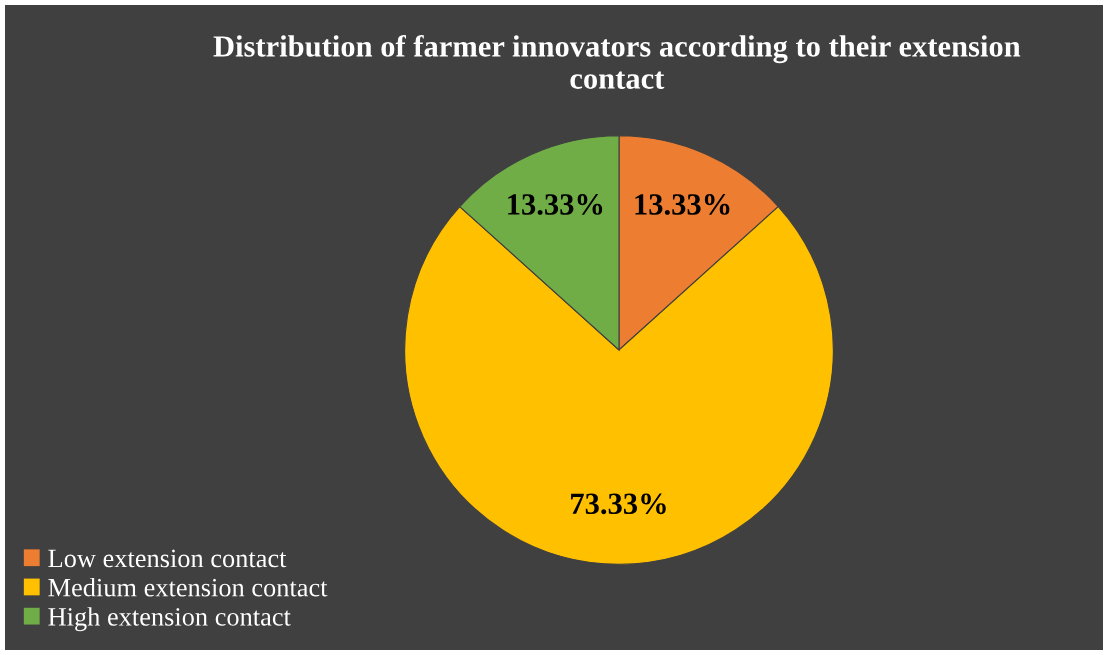 Image resolution: width=1108 pixels, height=655 pixels. What do you see at coordinates (618, 504) in the screenshot?
I see `data-label: 73.33%` at bounding box center [618, 504].